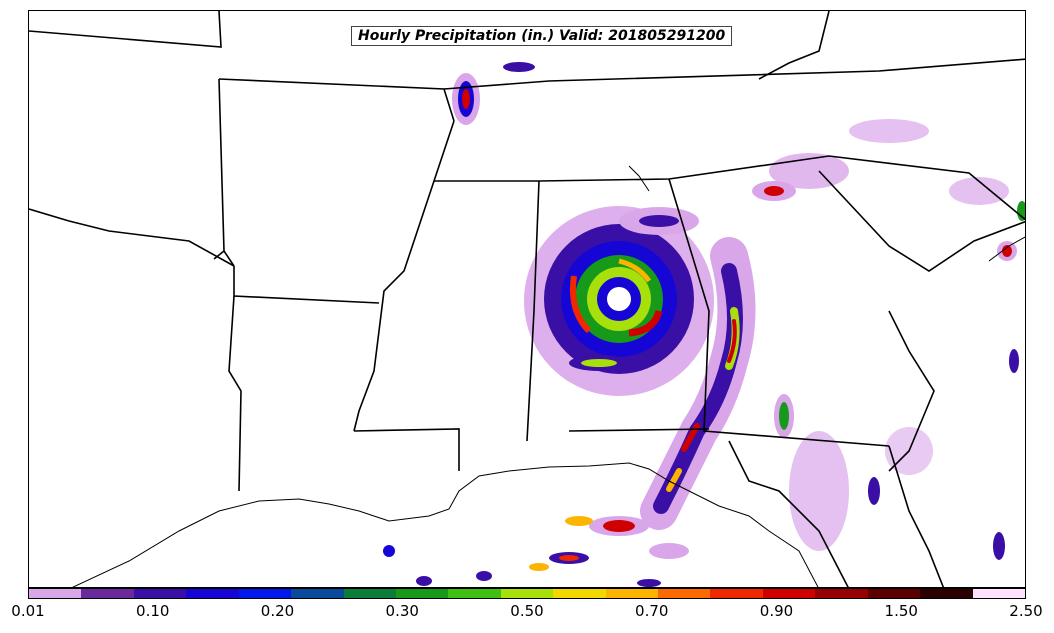 This screenshot has height=633, width=1054. Describe the element at coordinates (776, 611) in the screenshot. I see `colorbar-tick-label: 0.90` at that location.